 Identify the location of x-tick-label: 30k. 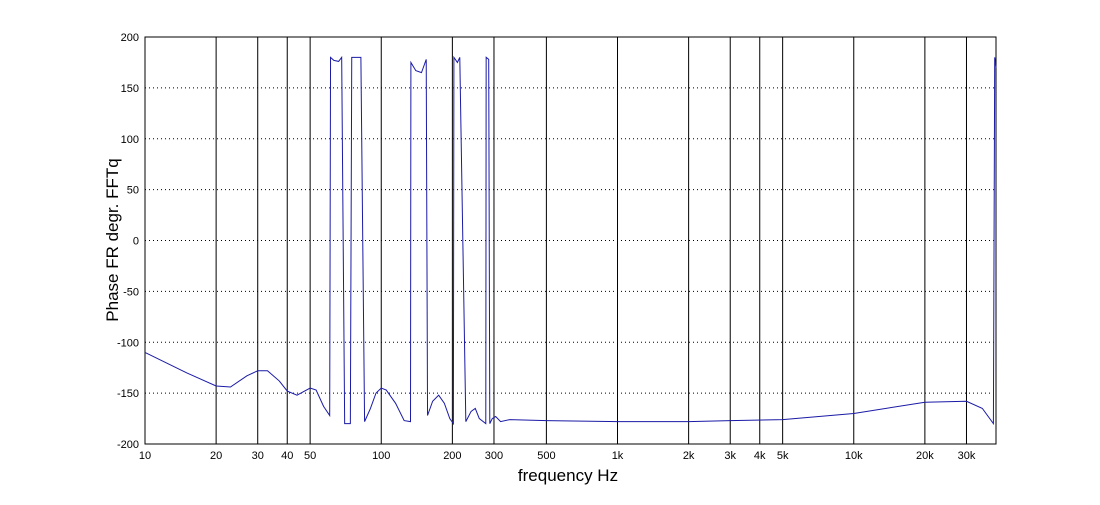
(967, 456).